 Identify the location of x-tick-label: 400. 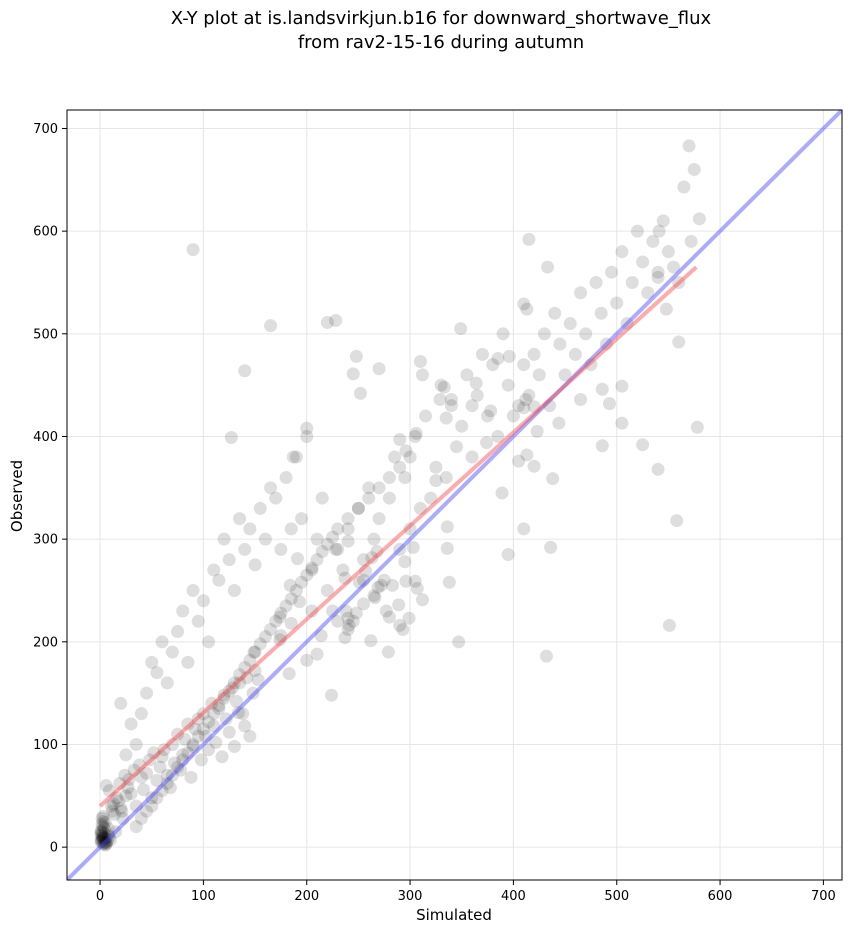
(513, 896).